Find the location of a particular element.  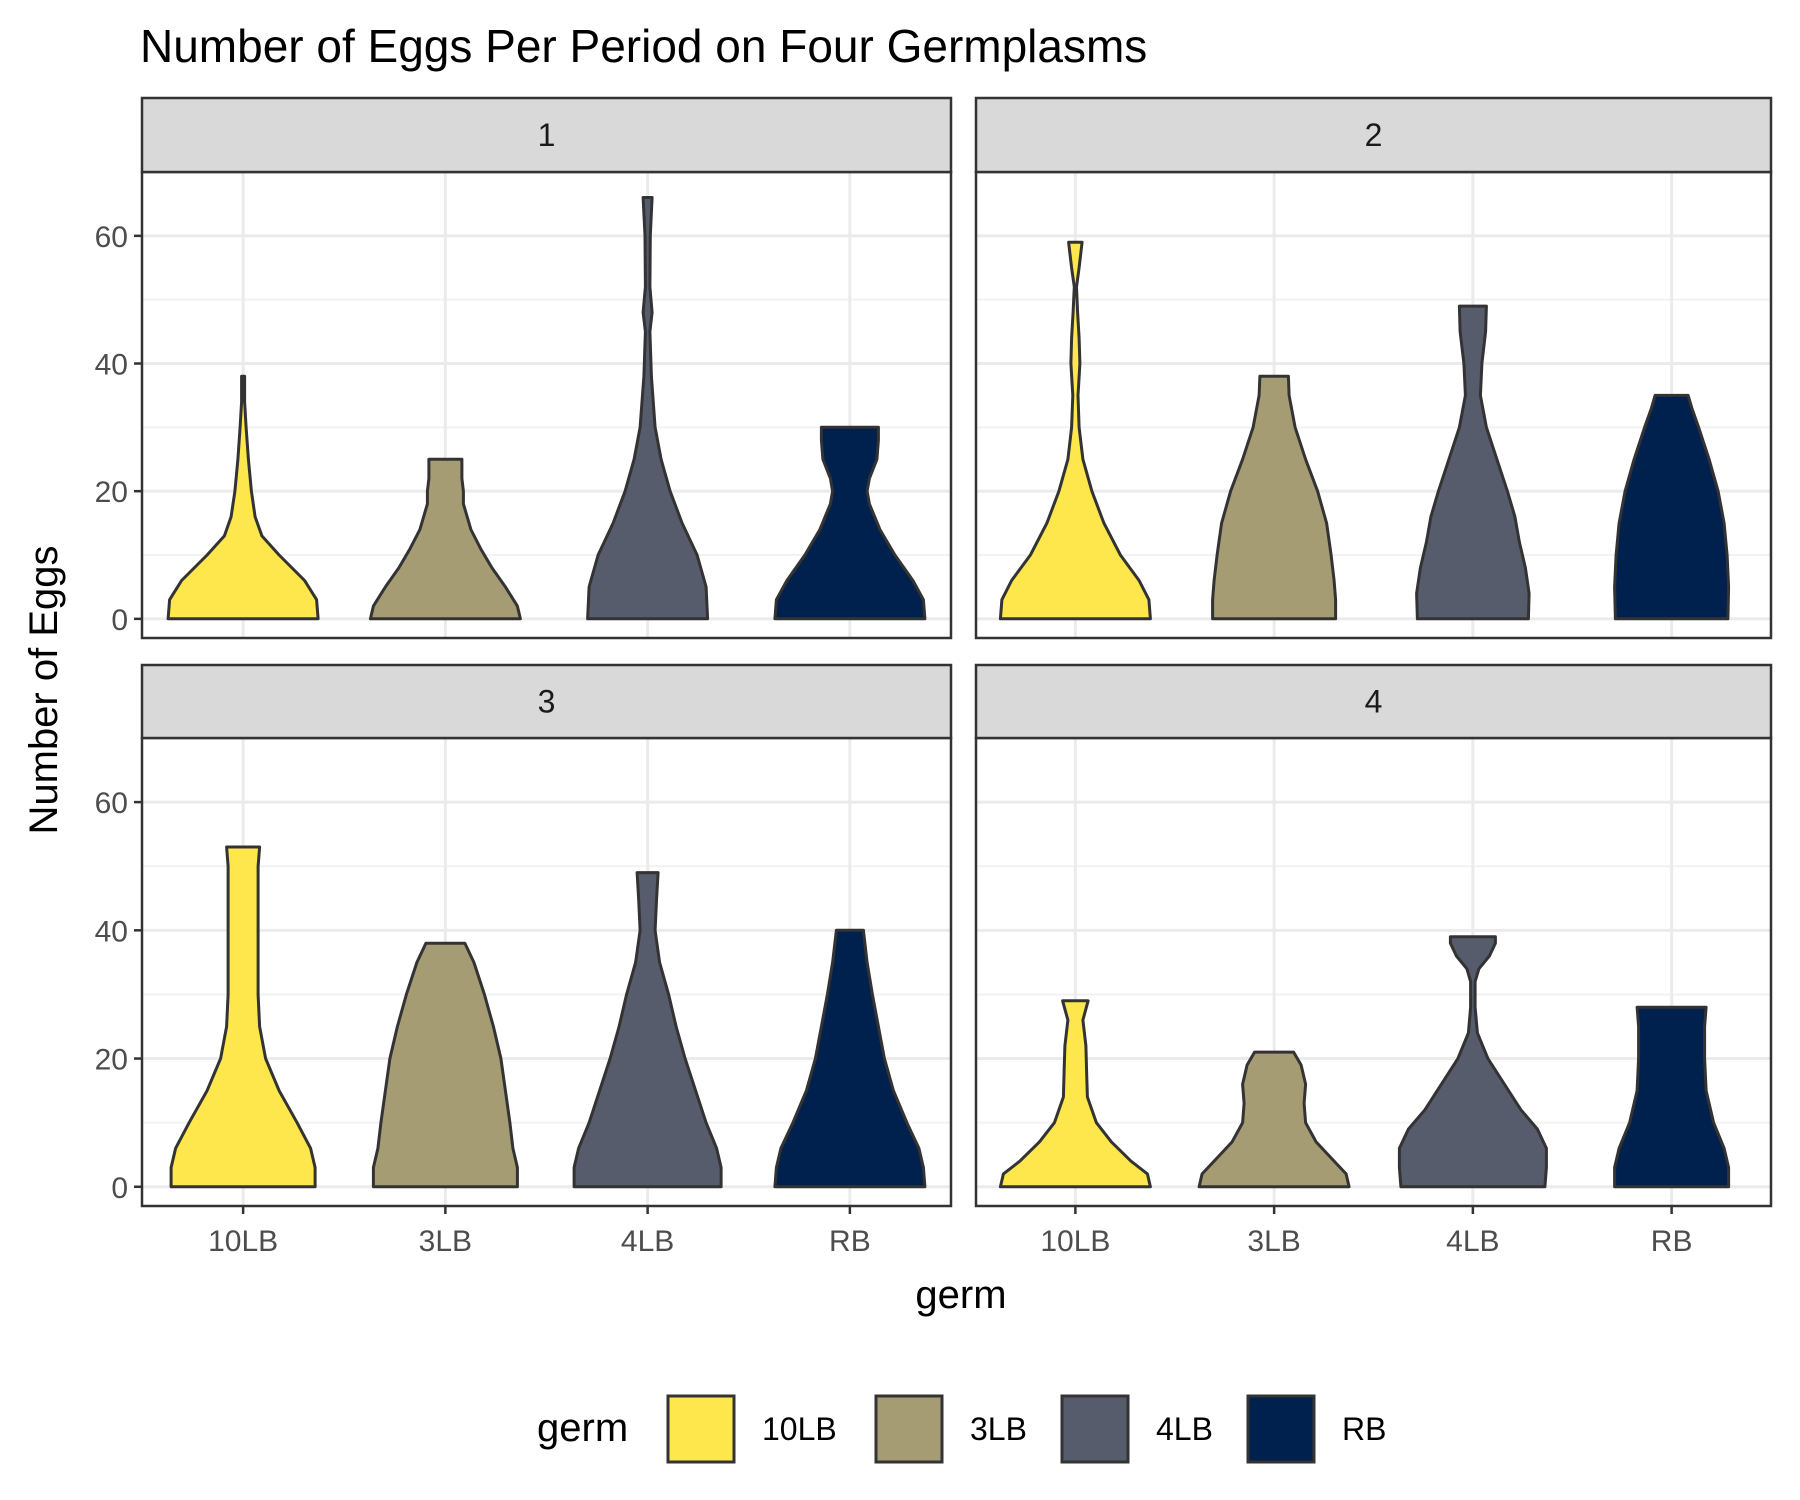

strip-label: 3 is located at coordinates (547, 702).